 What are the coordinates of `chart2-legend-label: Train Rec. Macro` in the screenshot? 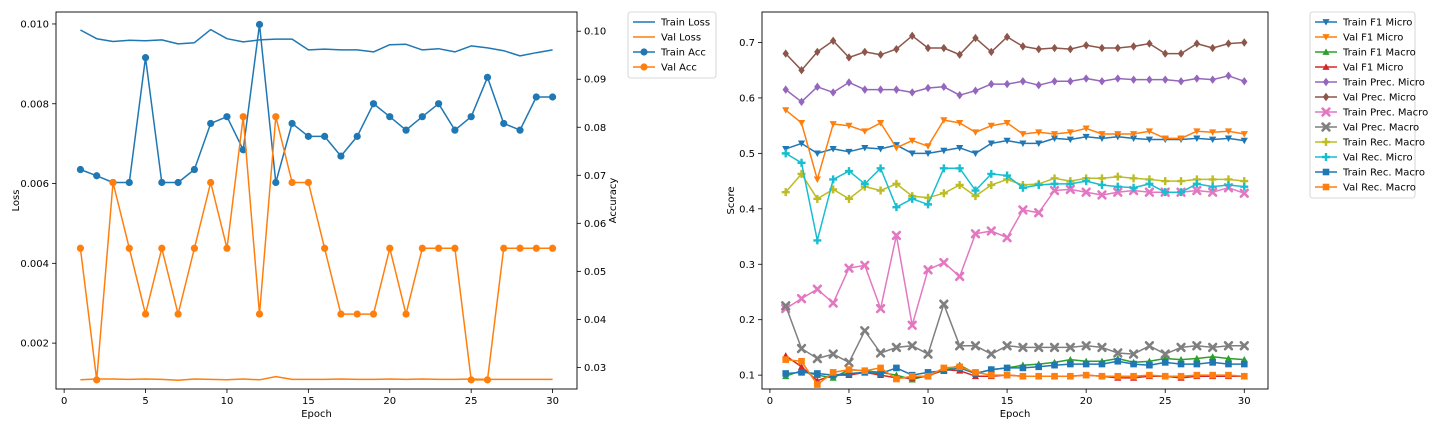 It's located at (1383, 173).